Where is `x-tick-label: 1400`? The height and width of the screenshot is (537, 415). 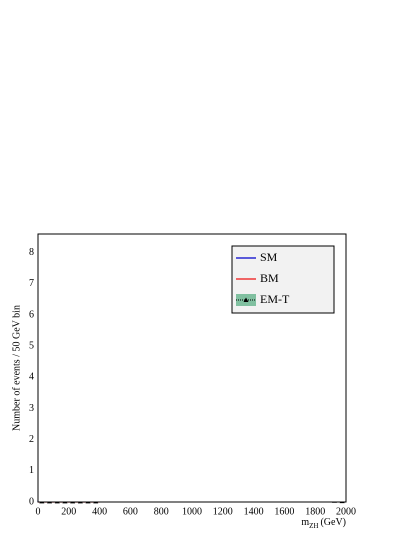 x-tick-label: 1400 is located at coordinates (254, 511).